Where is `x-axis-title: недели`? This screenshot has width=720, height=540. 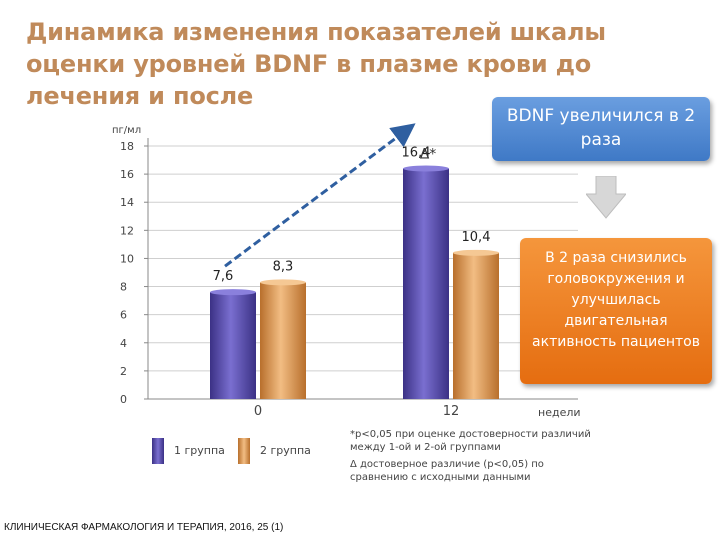 x-axis-title: недели is located at coordinates (559, 412).